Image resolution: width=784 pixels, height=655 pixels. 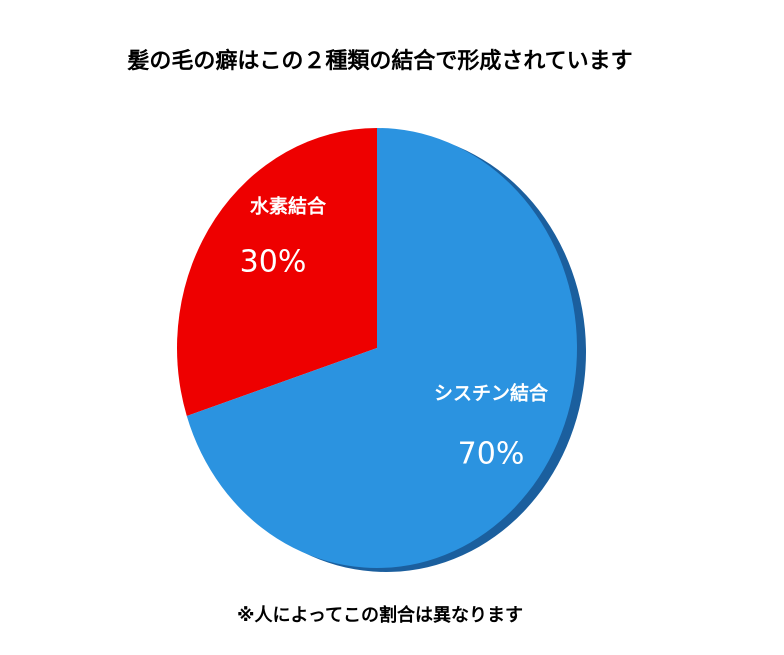 What do you see at coordinates (379, 61) in the screenshot?
I see `chart-title: 髪の毛の癖はこの２種類の結合で形成されています` at bounding box center [379, 61].